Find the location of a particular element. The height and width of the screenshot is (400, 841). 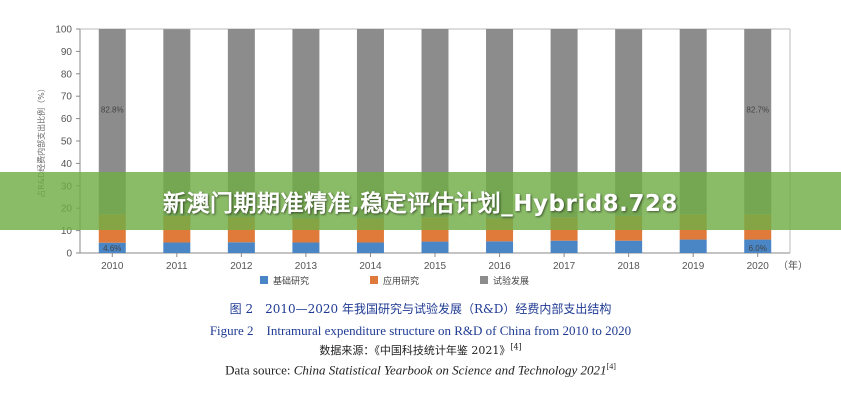

data-label: 4.6% is located at coordinates (112, 248).